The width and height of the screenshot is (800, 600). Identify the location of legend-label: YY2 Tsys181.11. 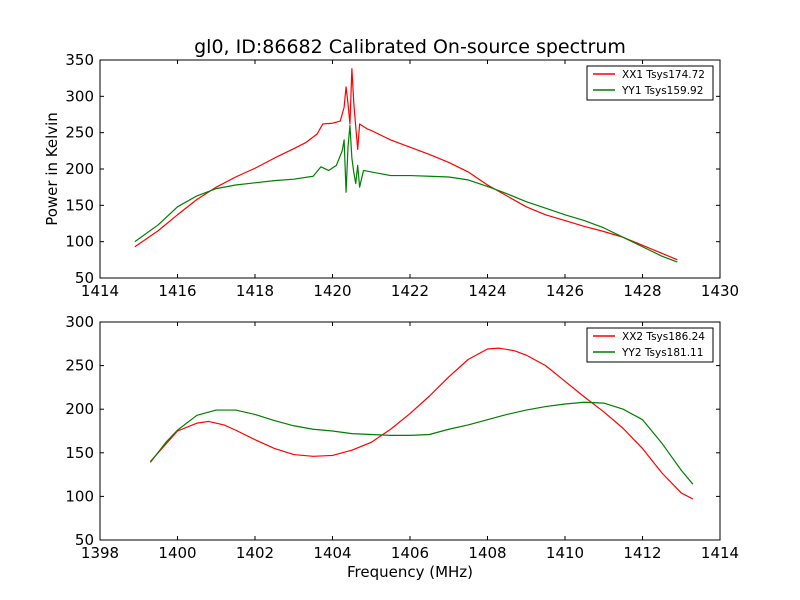
(662, 353).